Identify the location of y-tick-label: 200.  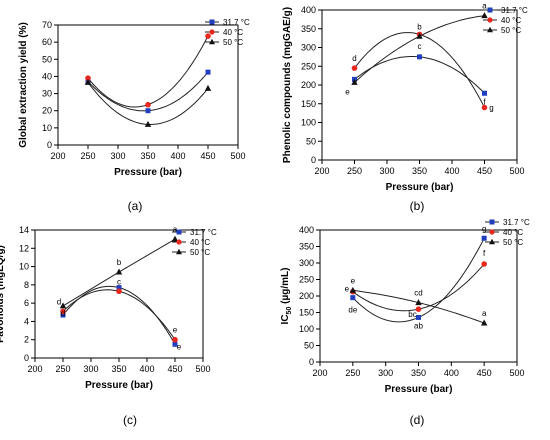
(308, 85).